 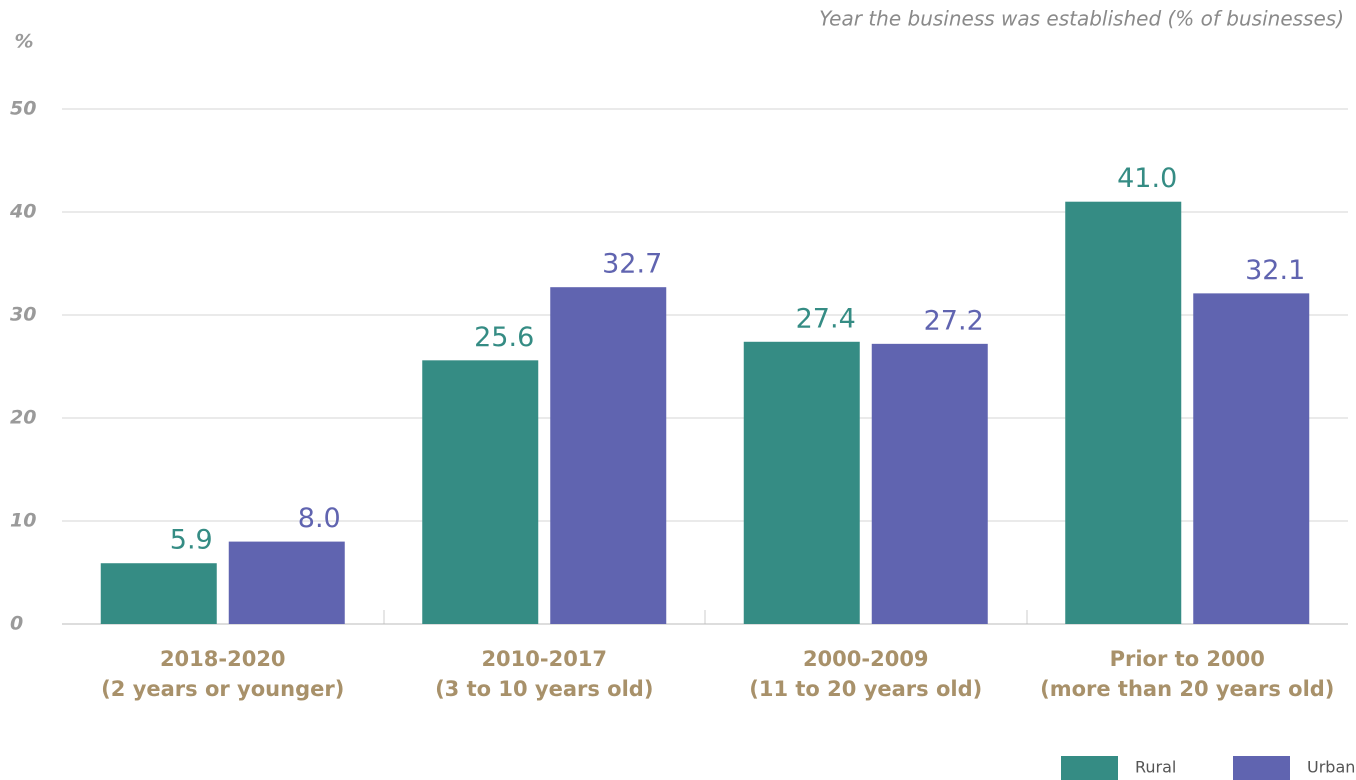 What do you see at coordinates (222, 689) in the screenshot?
I see `x-tick-label: (2 years or younger)` at bounding box center [222, 689].